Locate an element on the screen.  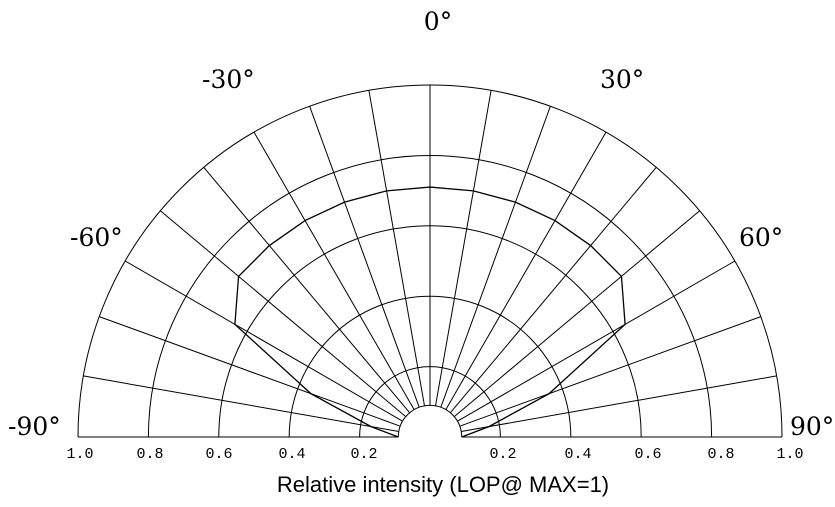
grid-spoke--30 is located at coordinates (334, 270).